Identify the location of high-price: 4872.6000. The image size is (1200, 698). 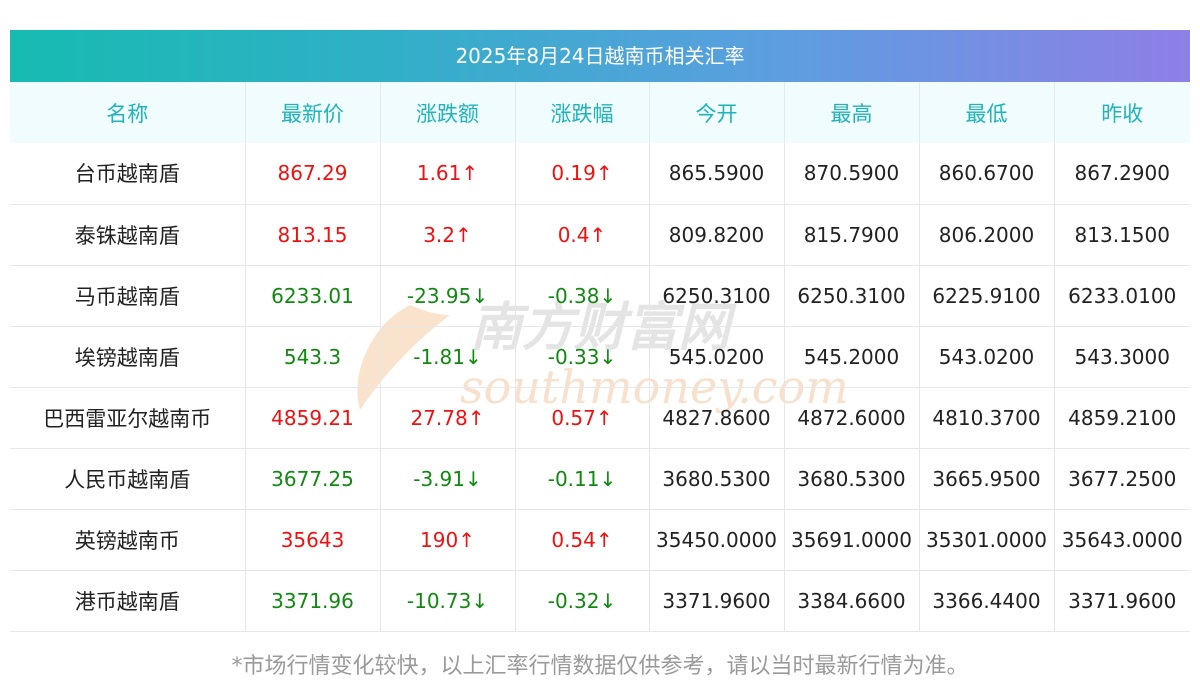
(852, 417).